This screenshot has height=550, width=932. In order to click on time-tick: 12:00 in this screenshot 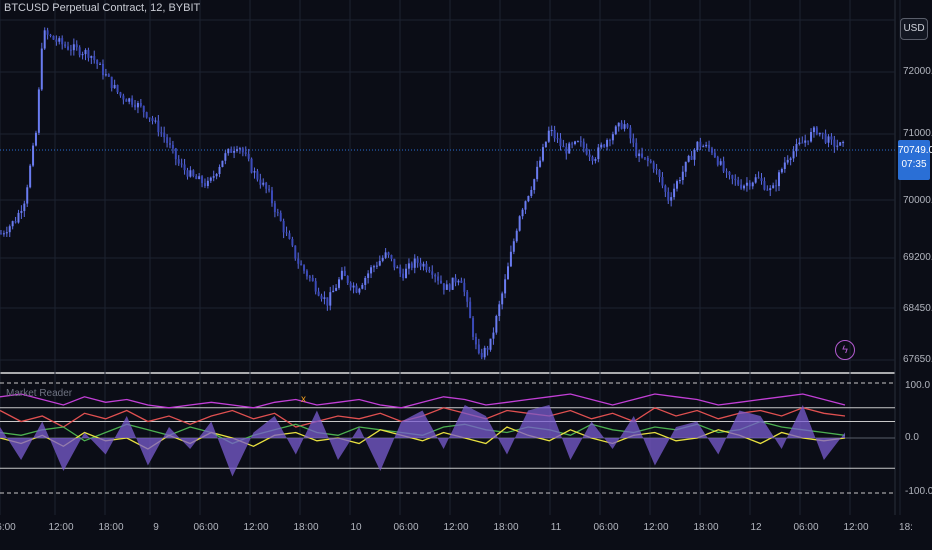, I will do `click(256, 527)`.